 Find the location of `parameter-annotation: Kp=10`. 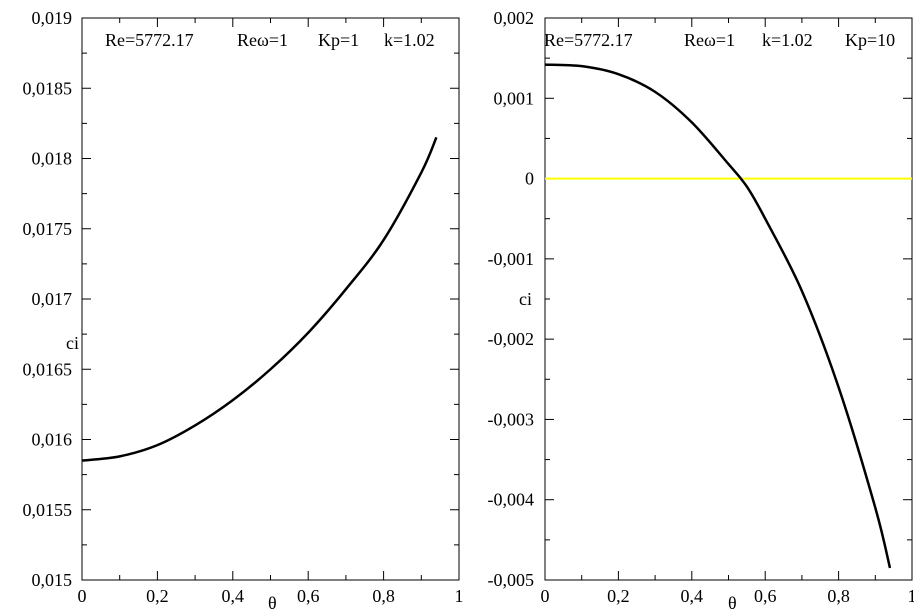

parameter-annotation: Kp=10 is located at coordinates (870, 40).